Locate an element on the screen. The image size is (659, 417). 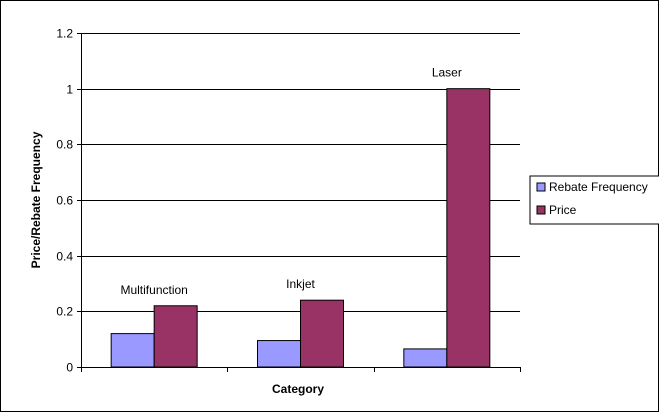
category-annotation: Inkjet is located at coordinates (300, 284).